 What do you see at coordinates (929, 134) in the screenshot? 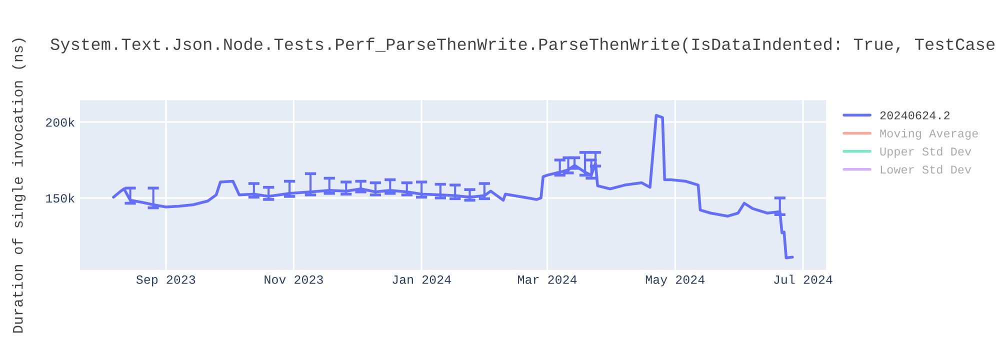
I see `legend-label: Moving Average` at bounding box center [929, 134].